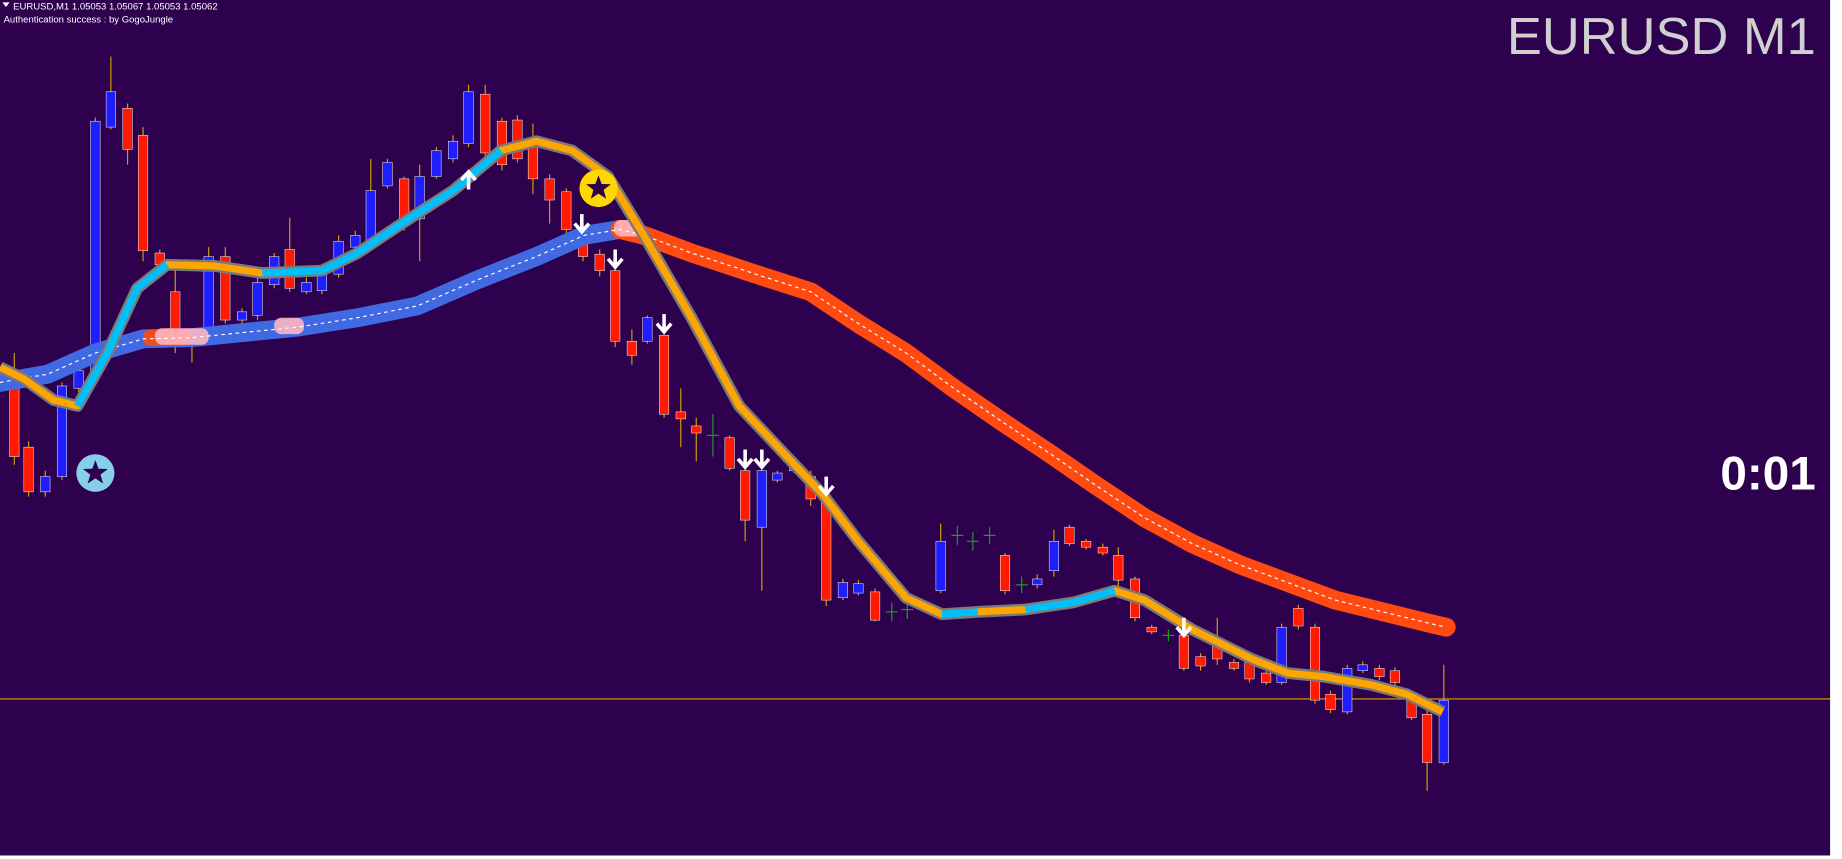 Image resolution: width=1842 pixels, height=859 pixels. Describe the element at coordinates (1661, 37) in the screenshot. I see `chart-title: EURUSD M1` at that location.